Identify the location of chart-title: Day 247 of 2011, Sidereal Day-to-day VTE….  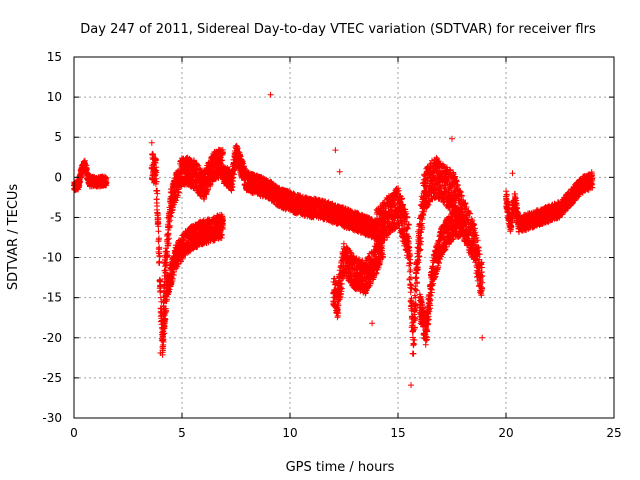
(338, 29).